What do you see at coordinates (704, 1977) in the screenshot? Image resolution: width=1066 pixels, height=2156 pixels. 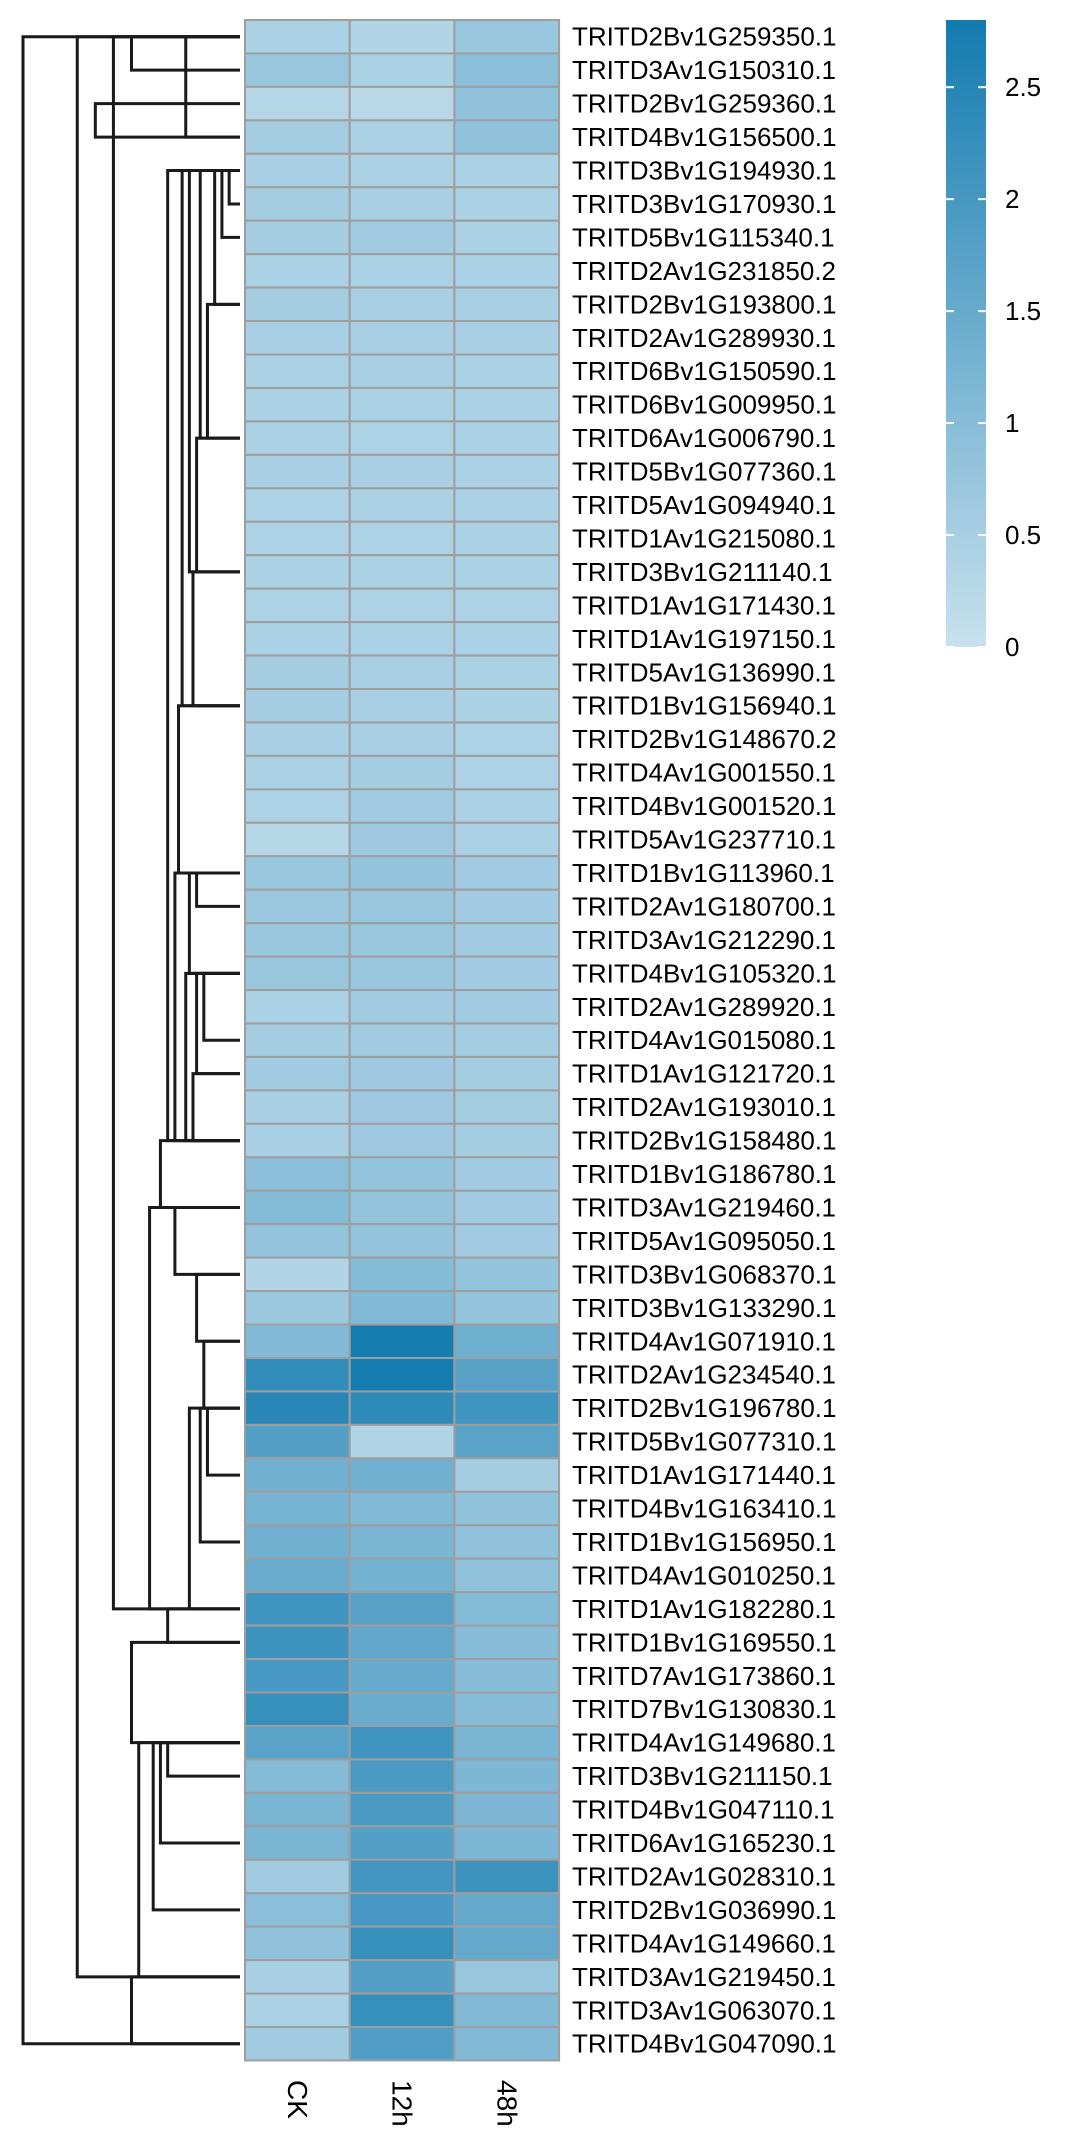 I see `row-label: TRITD3Av1G219450.1` at bounding box center [704, 1977].